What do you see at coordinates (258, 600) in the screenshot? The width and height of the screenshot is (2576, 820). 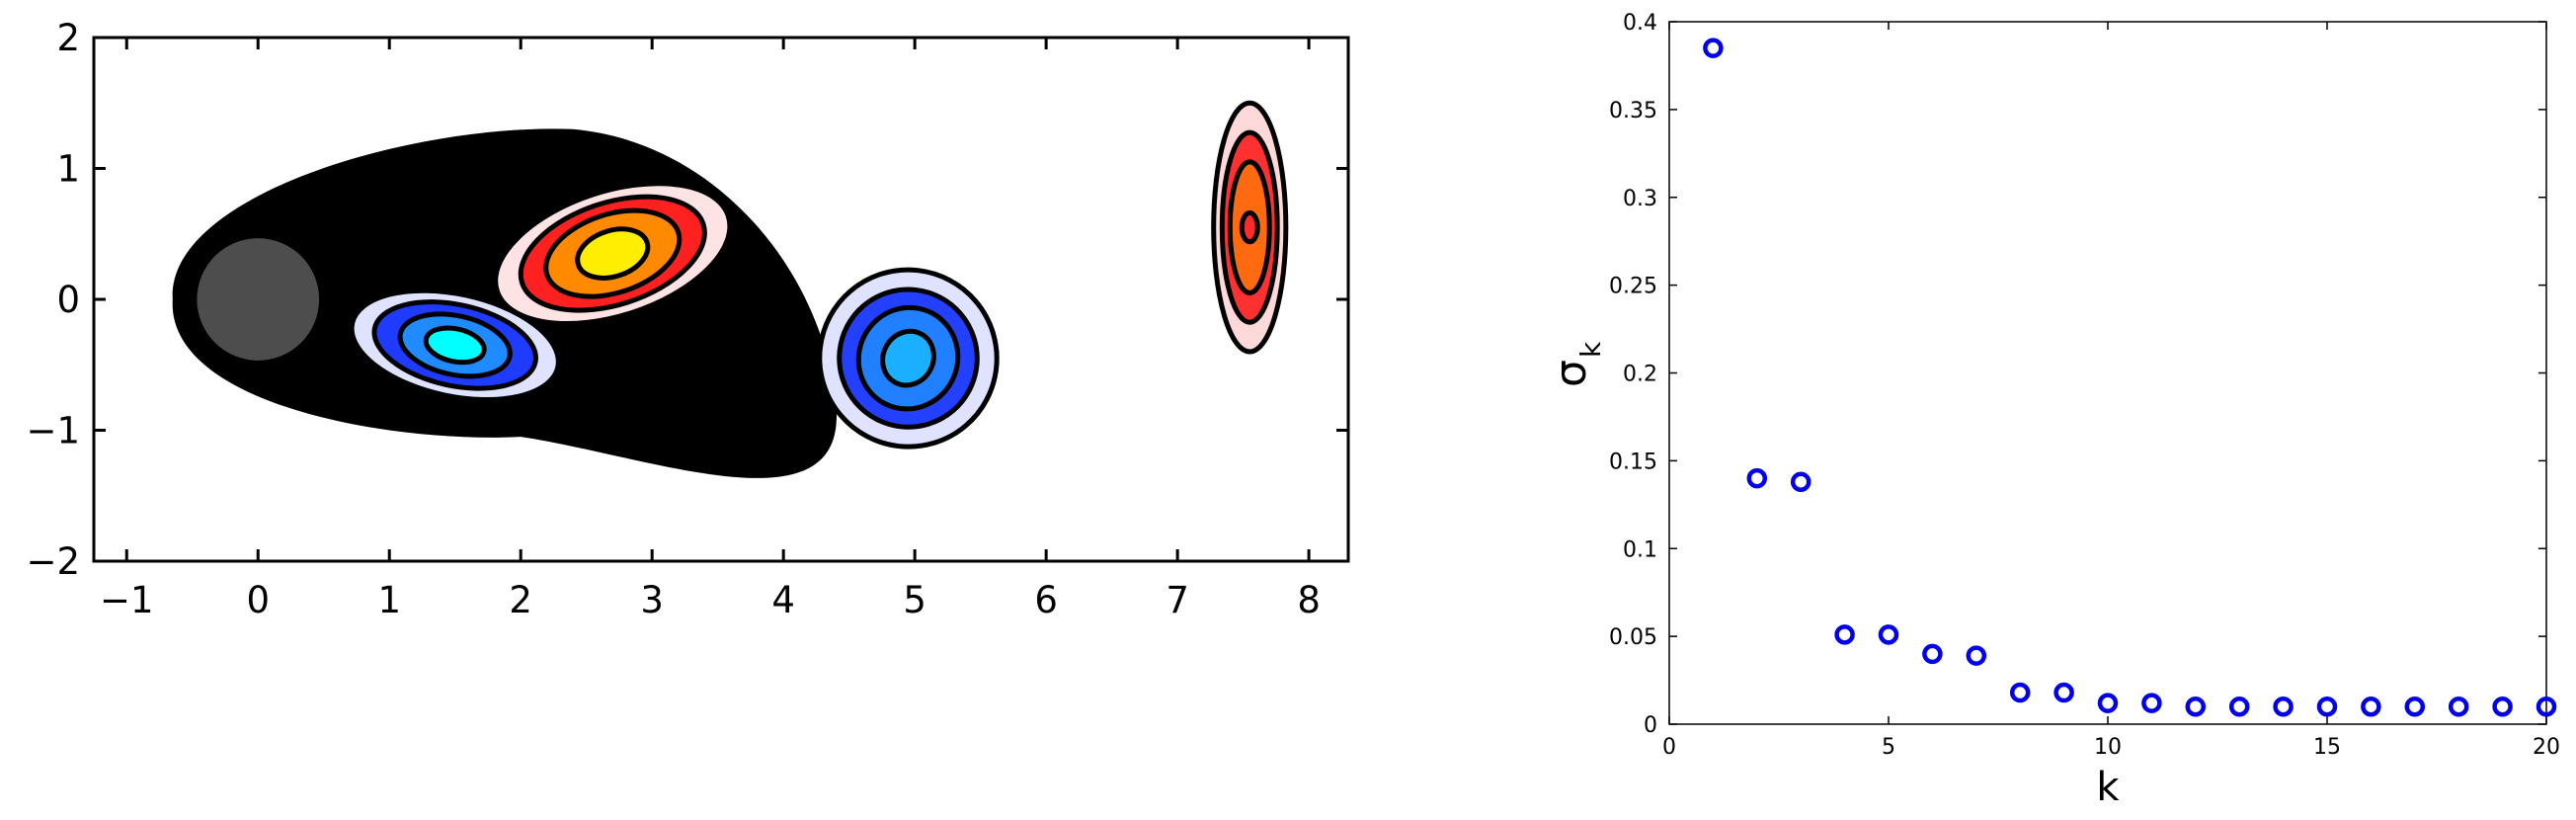 I see `left-x-tick-label: 0` at bounding box center [258, 600].